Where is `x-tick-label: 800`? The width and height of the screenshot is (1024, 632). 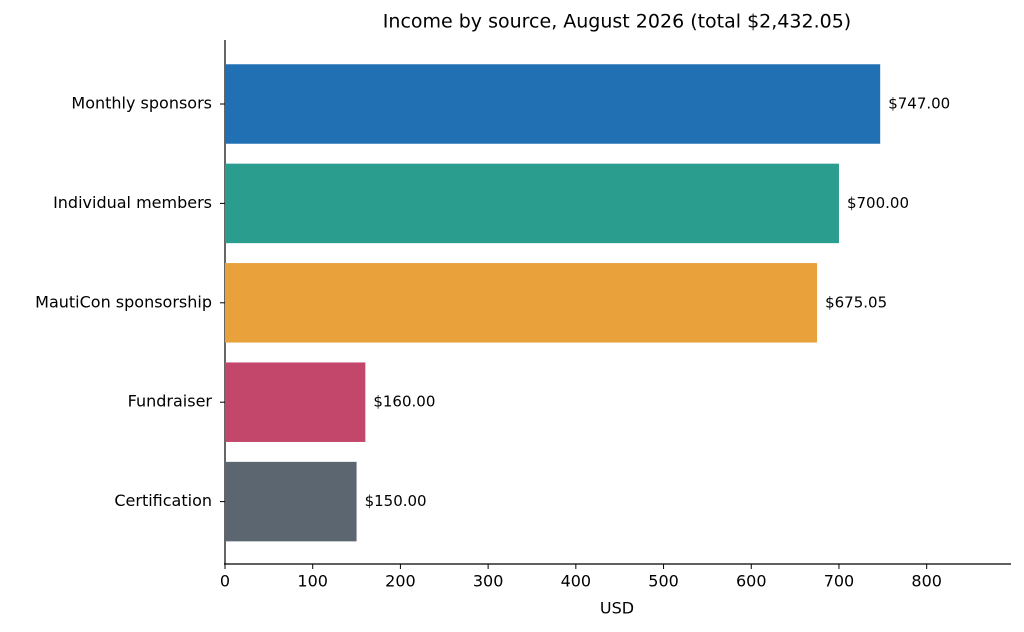 x-tick-label: 800 is located at coordinates (926, 581).